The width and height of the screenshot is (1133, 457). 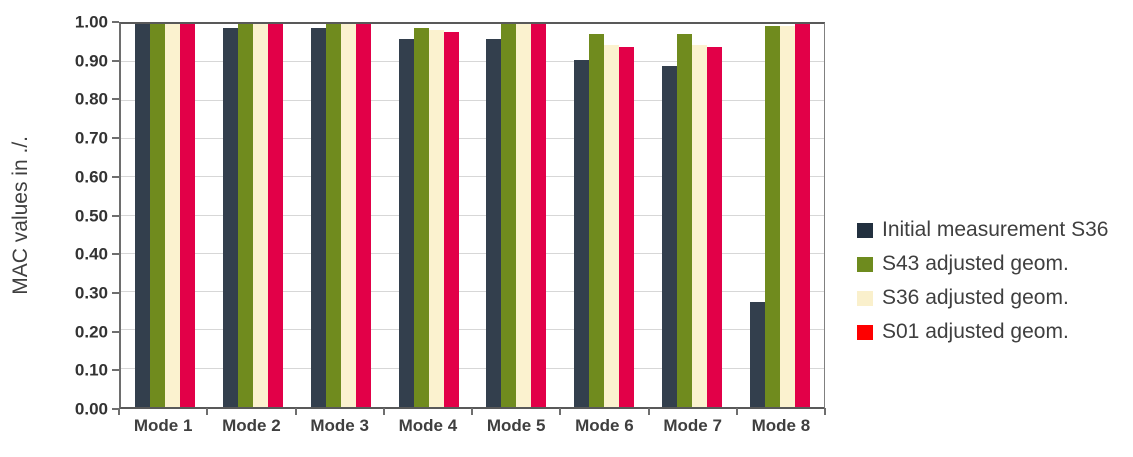 What do you see at coordinates (597, 220) in the screenshot?
I see `bar-mode-6-s43-adjusted-geom-` at bounding box center [597, 220].